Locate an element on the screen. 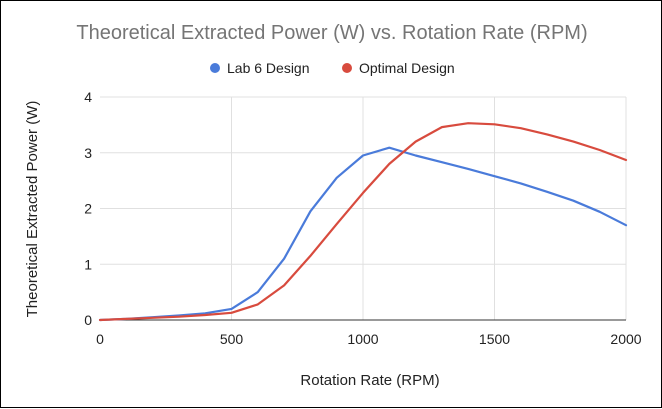 This screenshot has width=662, height=409. x-axis-title: Rotation Rate (RPM) is located at coordinates (369, 380).